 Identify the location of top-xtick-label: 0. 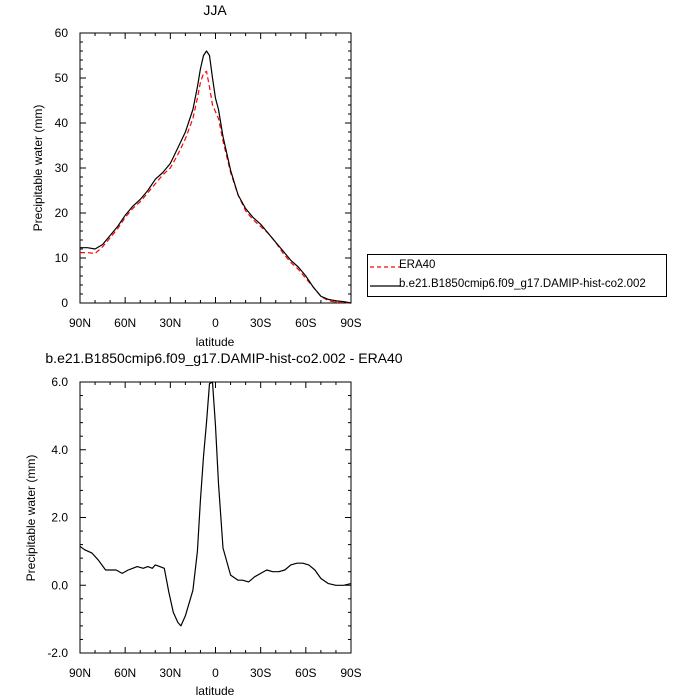
(215, 323).